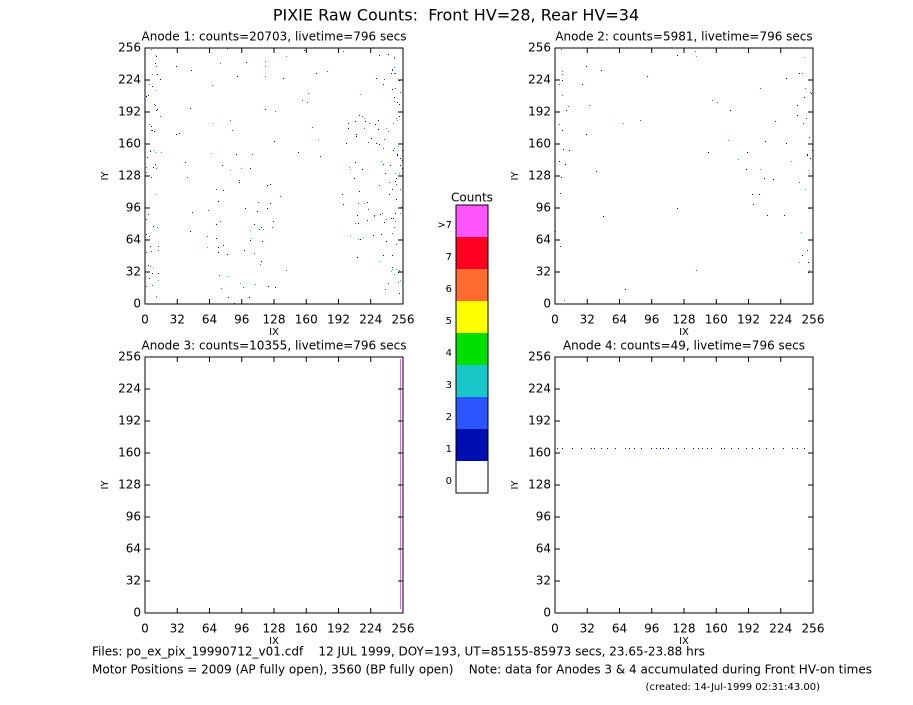 This screenshot has height=705, width=913. I want to click on panel-title: Anode 2: counts=5981, livetime=796 secs, so click(683, 37).